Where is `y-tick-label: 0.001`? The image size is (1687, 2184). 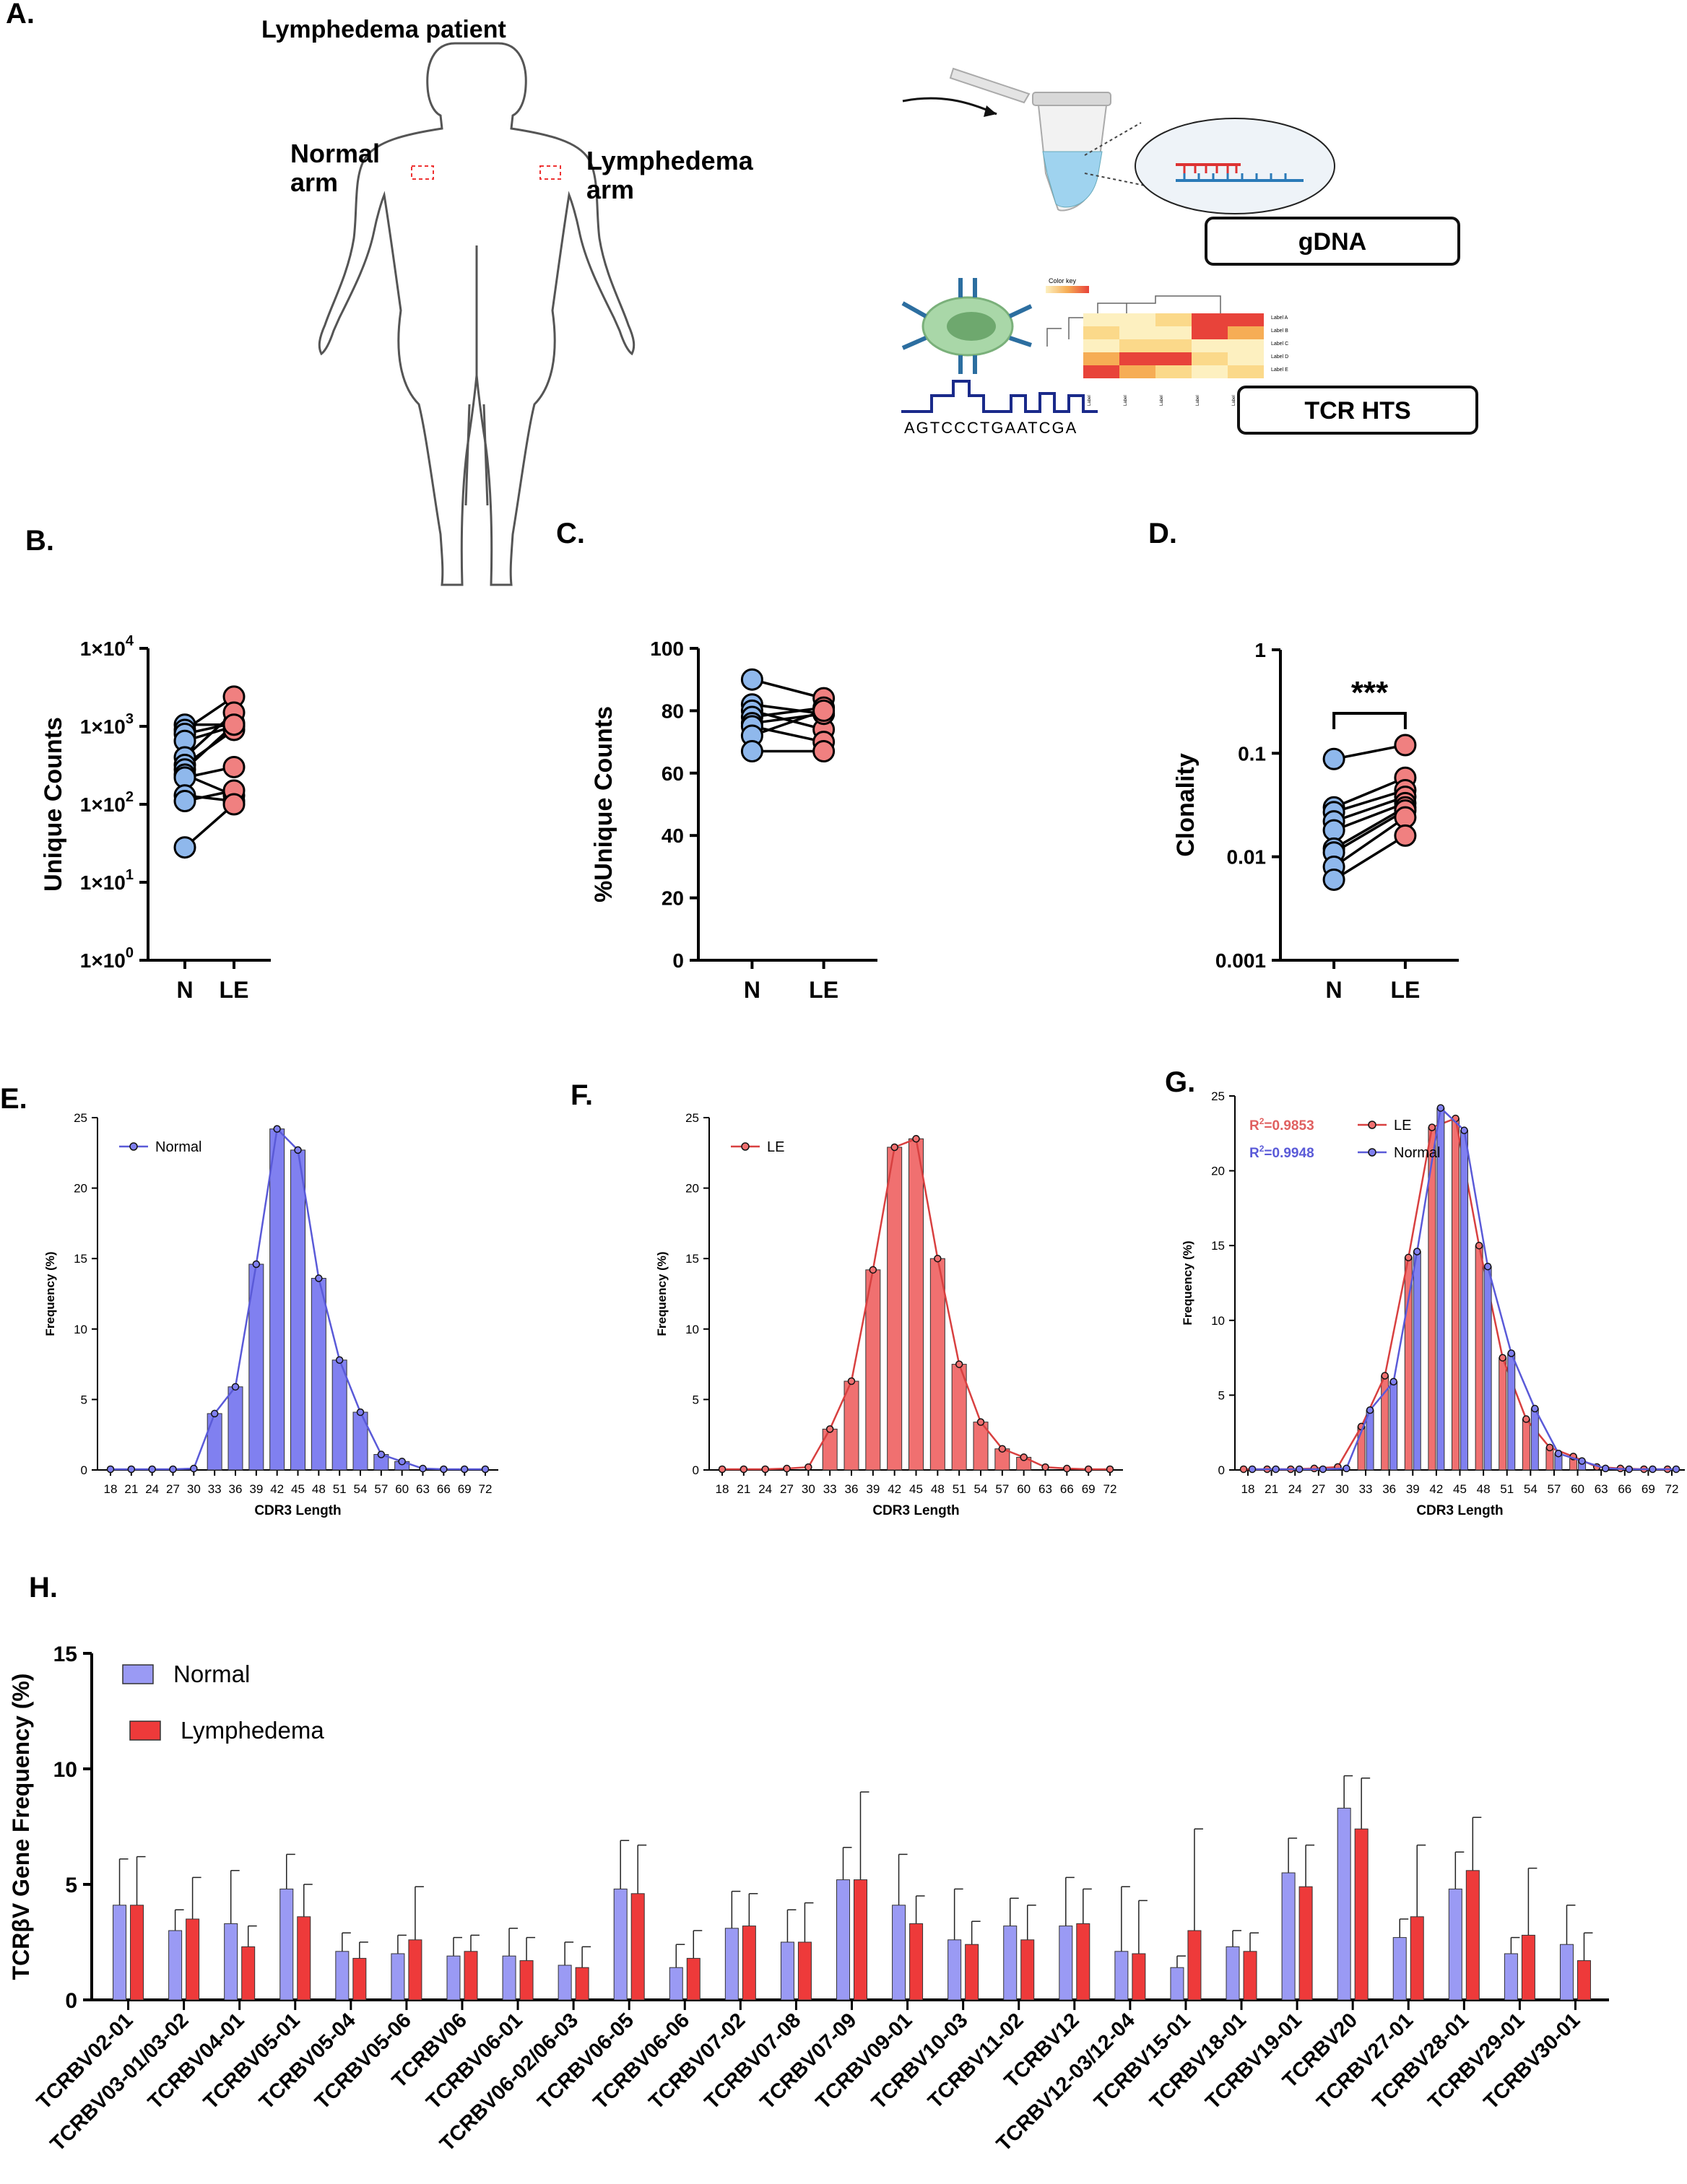
y-tick-label: 0.001 is located at coordinates (1240, 960).